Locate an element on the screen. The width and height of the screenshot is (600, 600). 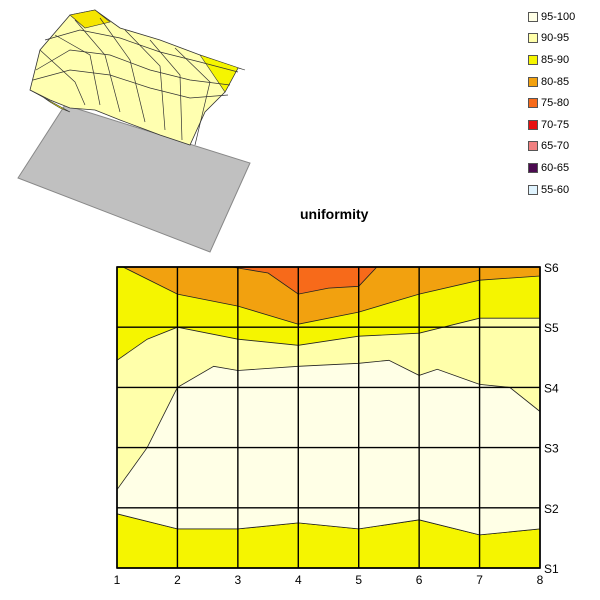
legend-label: 85-90 is located at coordinates (555, 59).